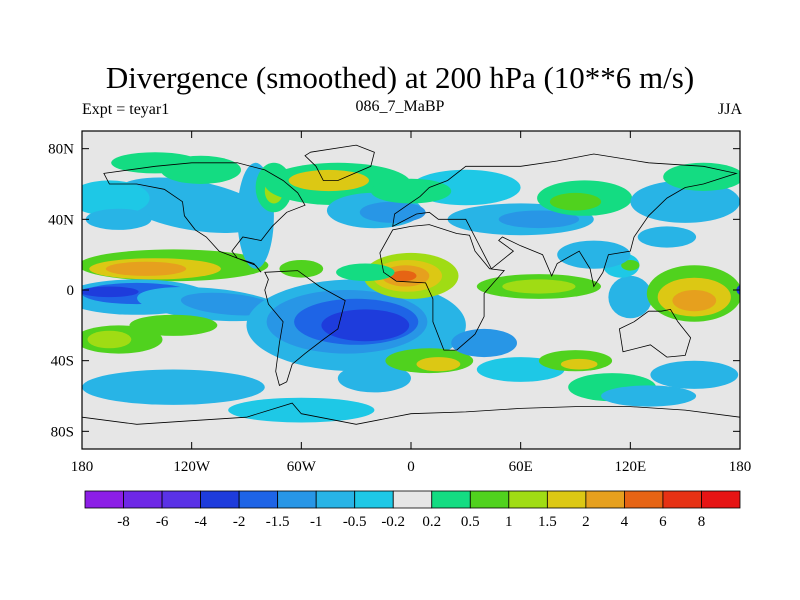 The height and width of the screenshot is (600, 800). Describe the element at coordinates (509, 522) in the screenshot. I see `colorbar-level-label: 1` at that location.